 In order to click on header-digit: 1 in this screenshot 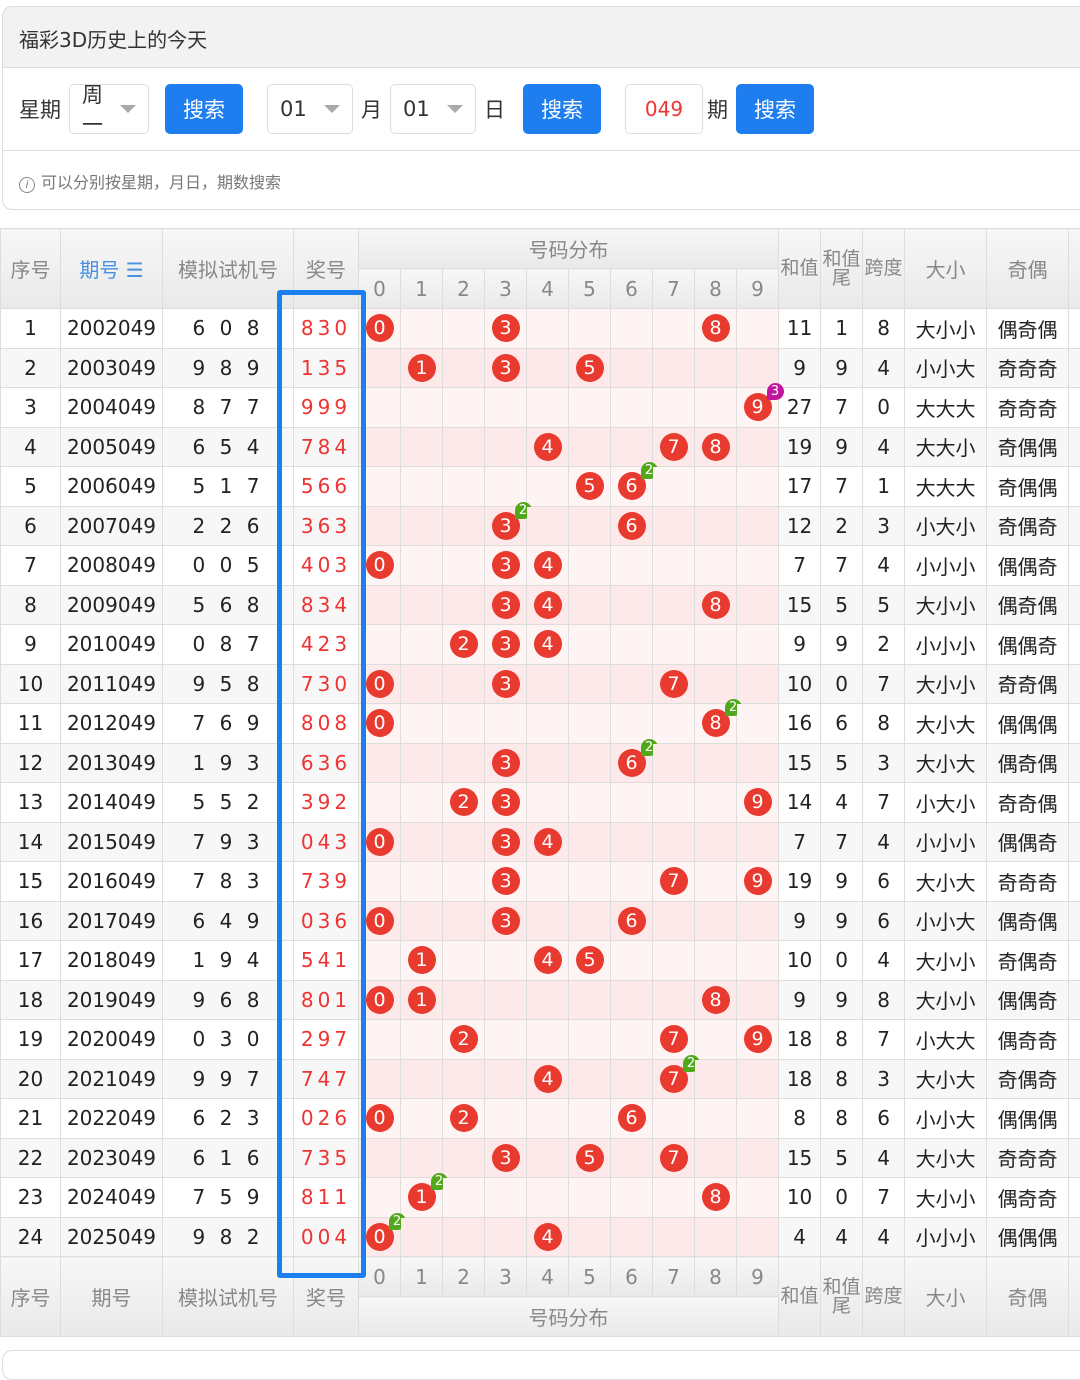, I will do `click(422, 289)`.